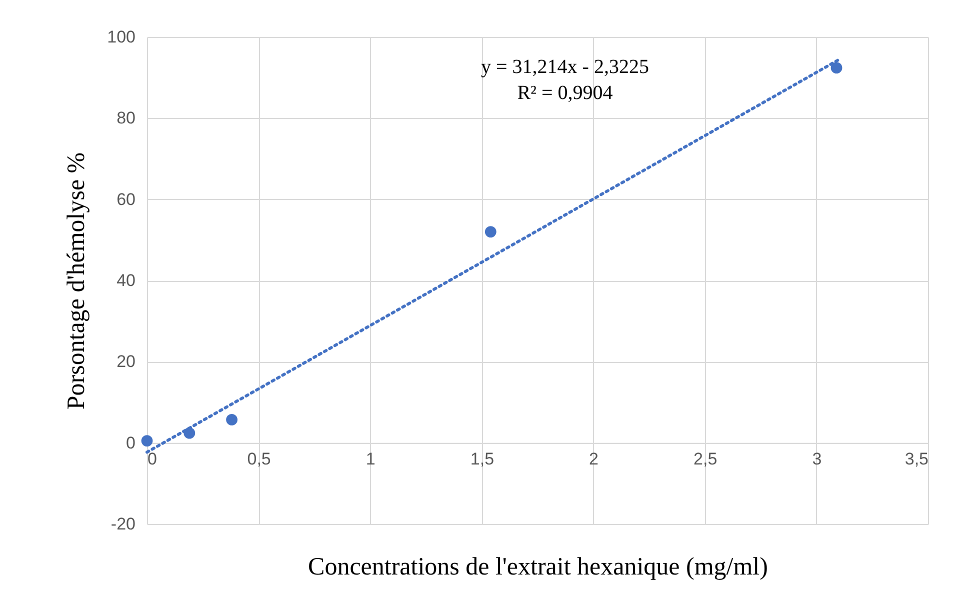 This screenshot has height=594, width=958. Describe the element at coordinates (76, 281) in the screenshot. I see `y-axis-title: Porsontage d'hémolyse %` at that location.